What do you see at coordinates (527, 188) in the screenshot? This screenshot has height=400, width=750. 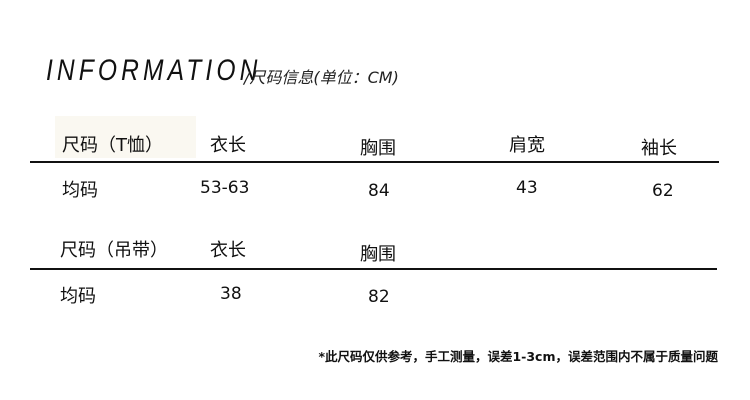 I see `cell-shoulder: 43` at bounding box center [527, 188].